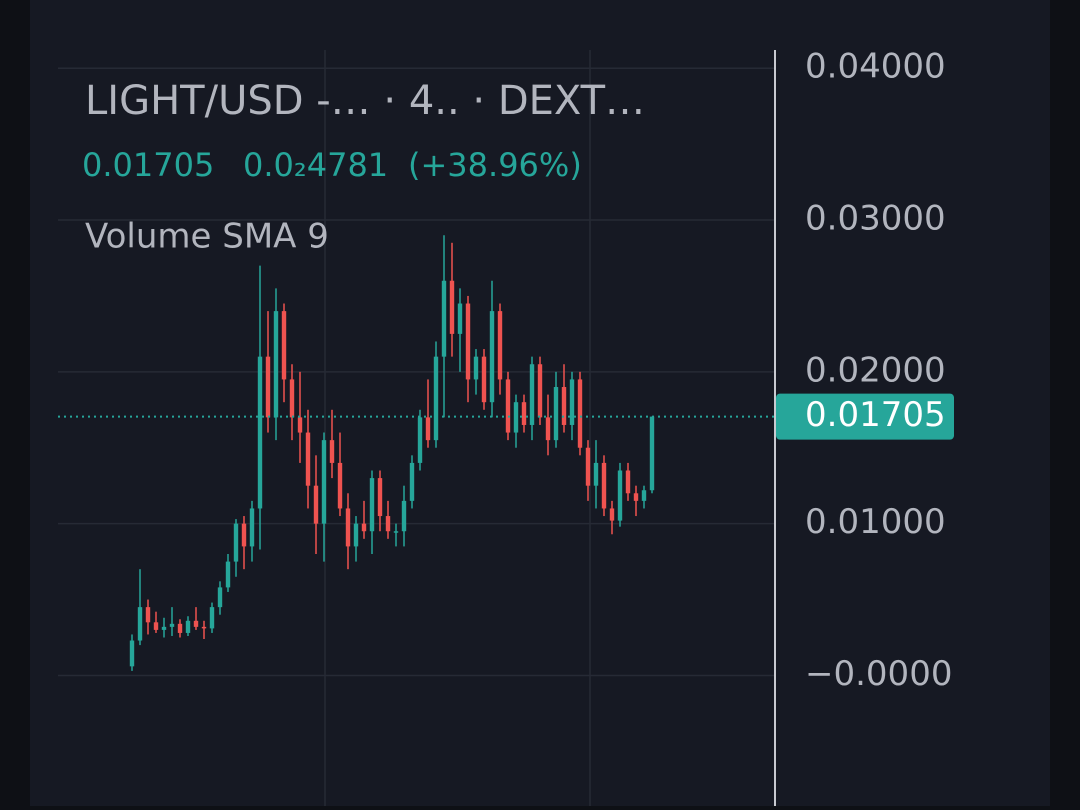  What do you see at coordinates (207, 237) in the screenshot?
I see `indicator-label: Volume SMA 9` at bounding box center [207, 237].